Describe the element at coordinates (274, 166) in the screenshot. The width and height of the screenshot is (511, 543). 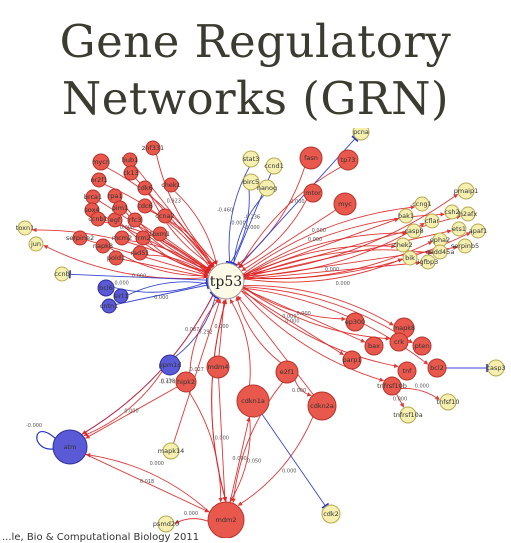
I see `gene-node-ccnd1: ccnd1` at that location.